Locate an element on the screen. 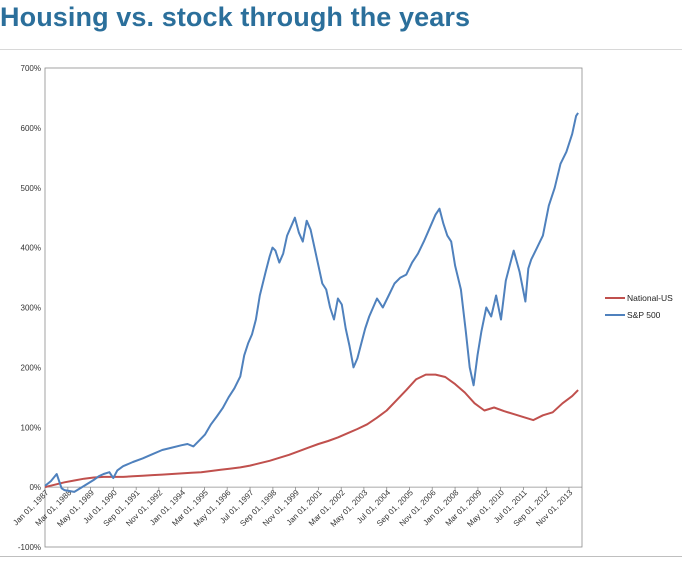  y-tick-label: 200% is located at coordinates (31, 367).